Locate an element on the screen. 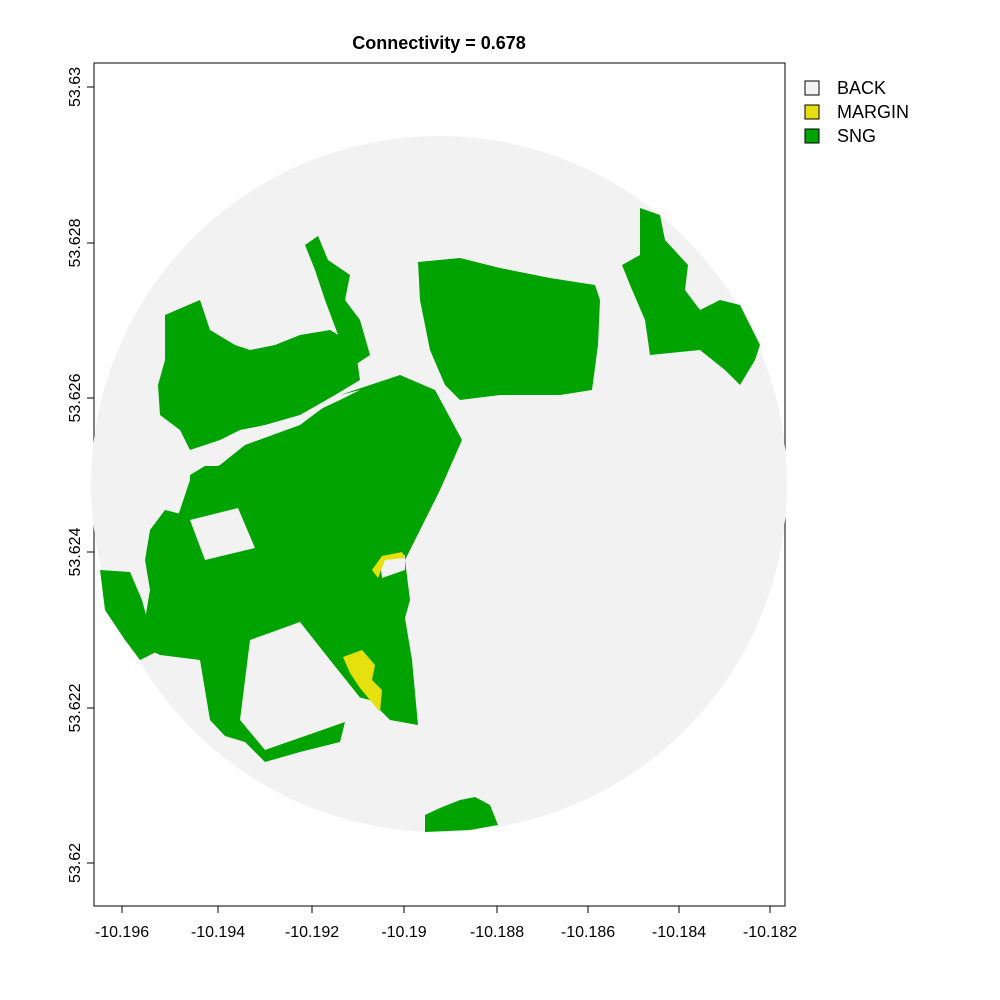 The image size is (1000, 1000). y-tick-4: 53.624 is located at coordinates (80, 551).